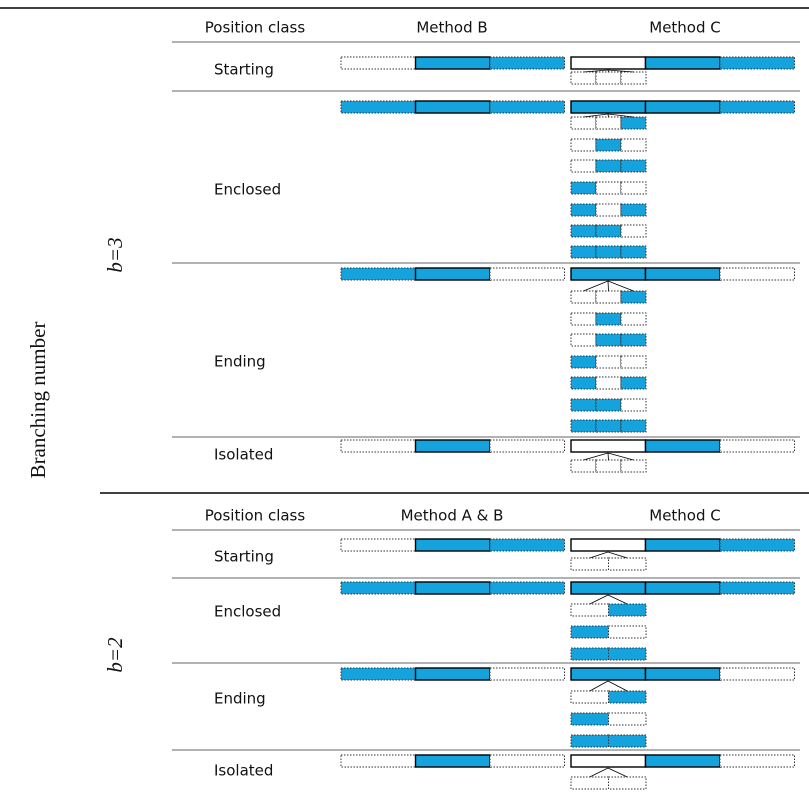 This screenshot has width=809, height=811. I want to click on axis-label: Branching number, so click(38, 400).